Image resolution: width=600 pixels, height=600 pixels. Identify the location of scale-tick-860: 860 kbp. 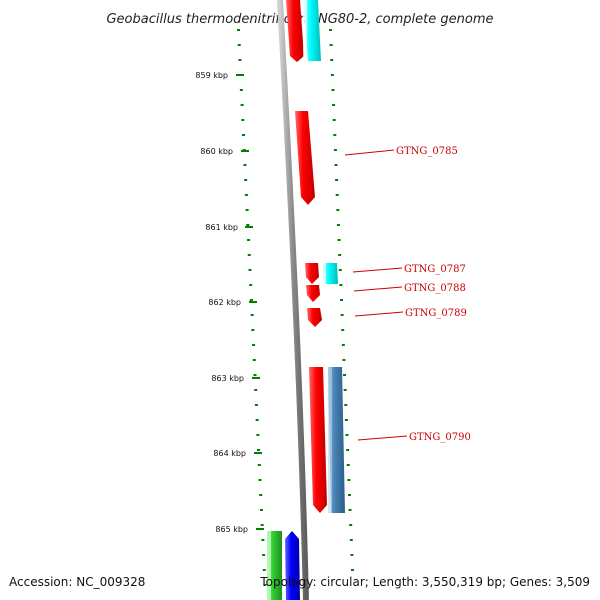
(224, 151).